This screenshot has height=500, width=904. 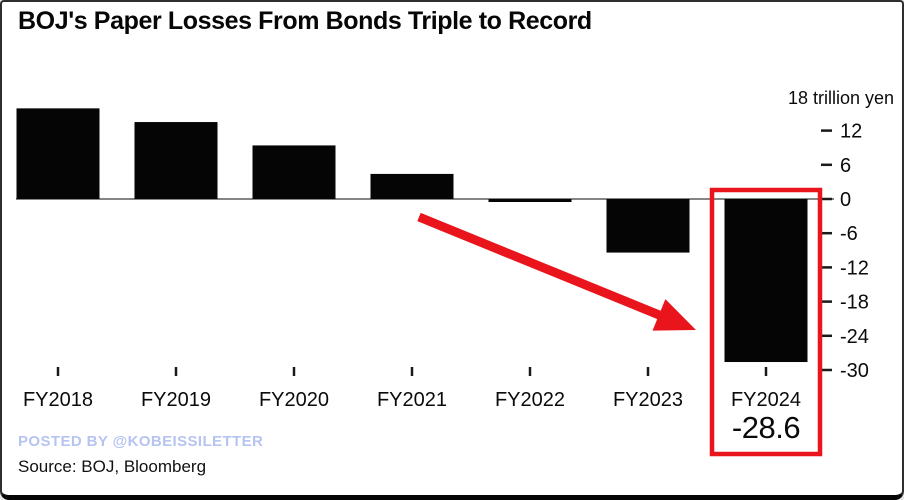 I want to click on bar-fy2021, so click(x=412, y=186).